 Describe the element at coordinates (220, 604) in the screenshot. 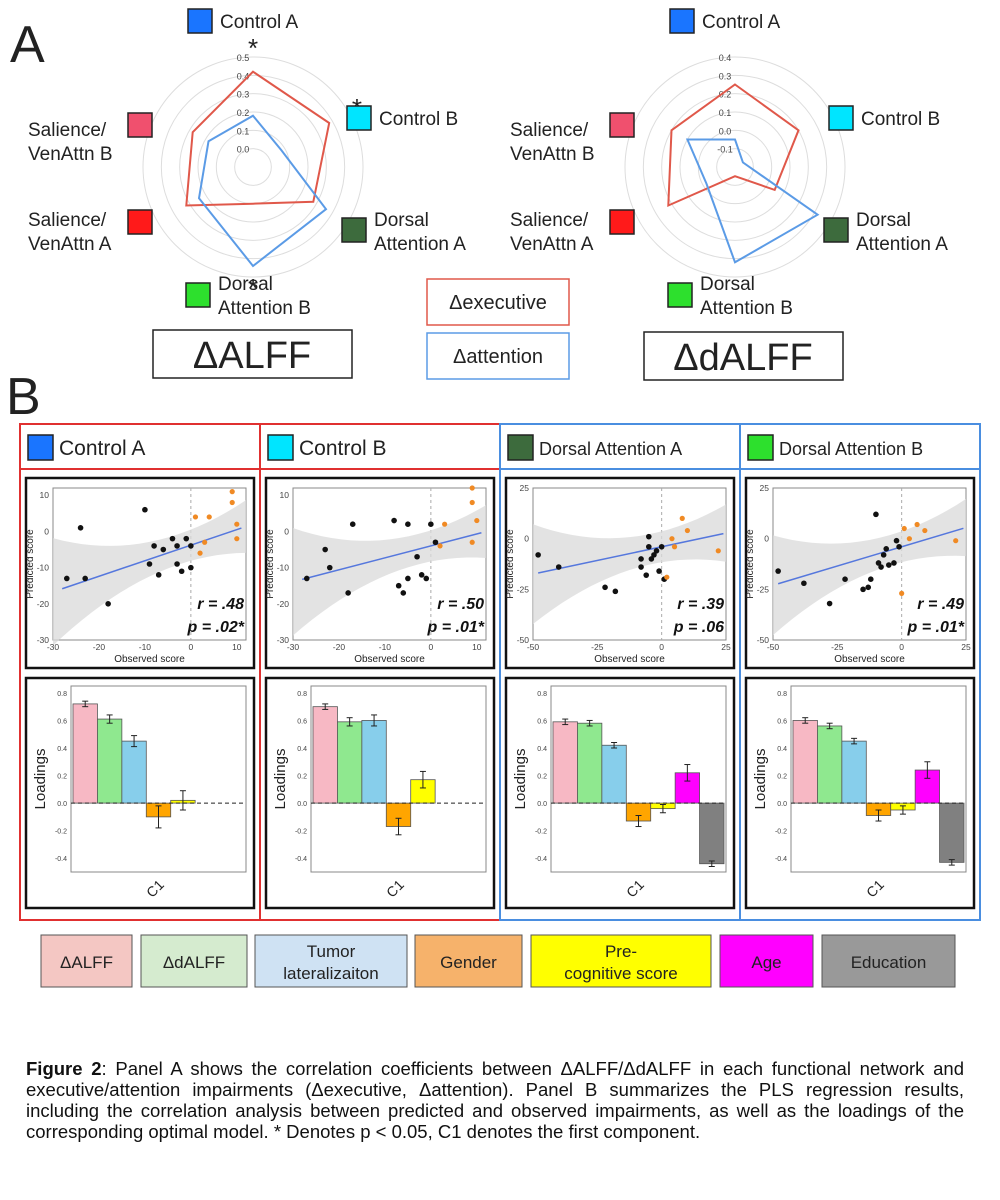

I see `scatter-r-value: r = .48` at that location.